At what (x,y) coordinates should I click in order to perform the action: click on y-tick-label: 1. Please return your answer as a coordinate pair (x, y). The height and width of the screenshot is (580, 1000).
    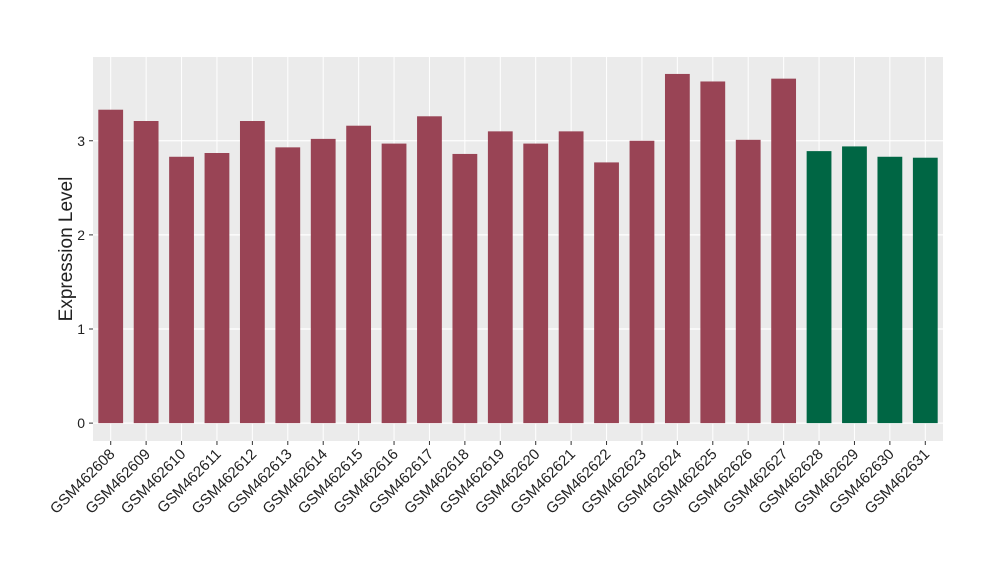
    Looking at the image, I should click on (81, 329).